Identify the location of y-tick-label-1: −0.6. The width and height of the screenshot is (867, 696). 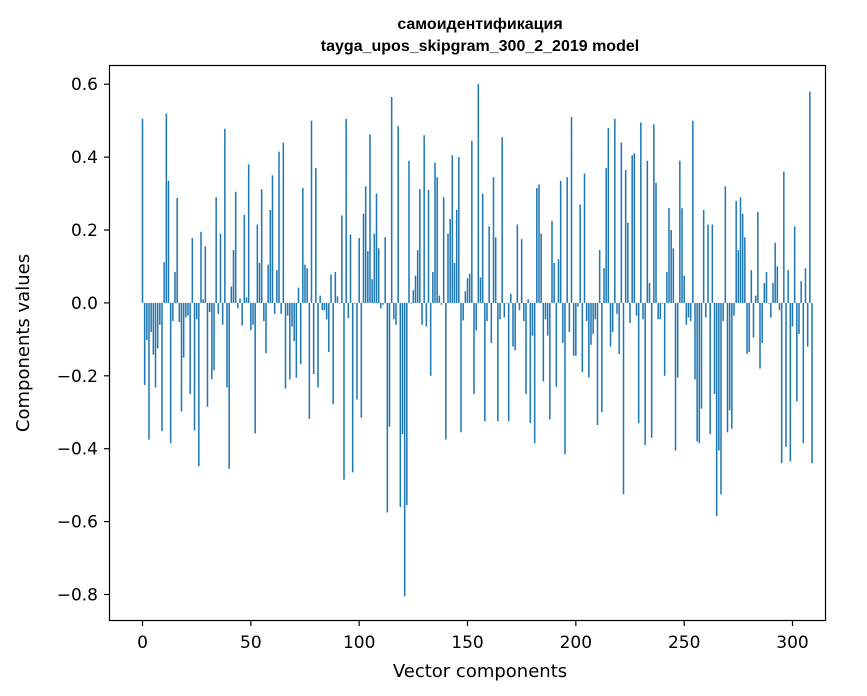
(77, 523).